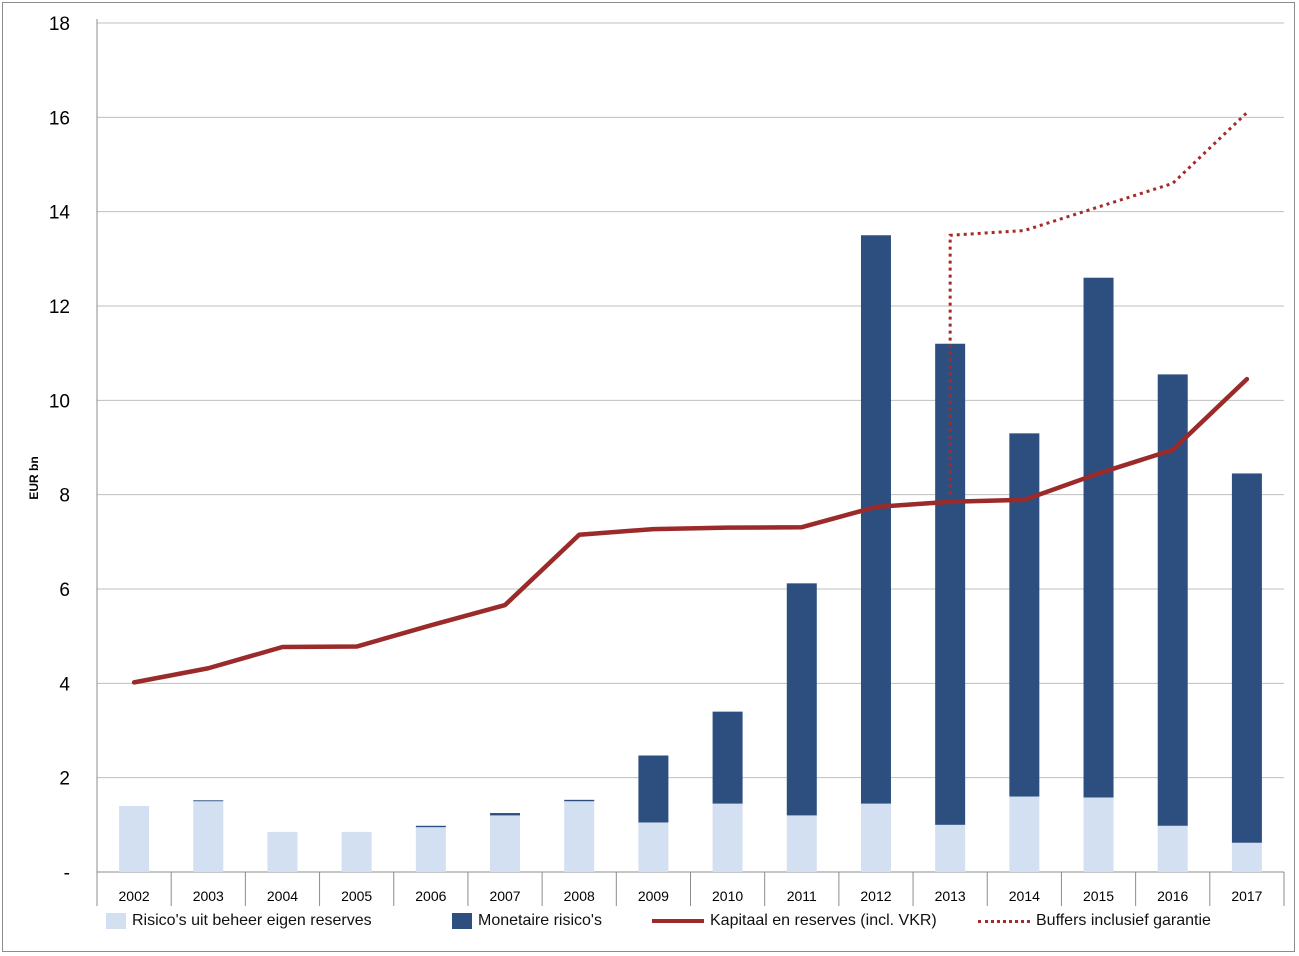 This screenshot has width=1299, height=956. Describe the element at coordinates (1098, 896) in the screenshot. I see `x-tick-label: 2015` at that location.